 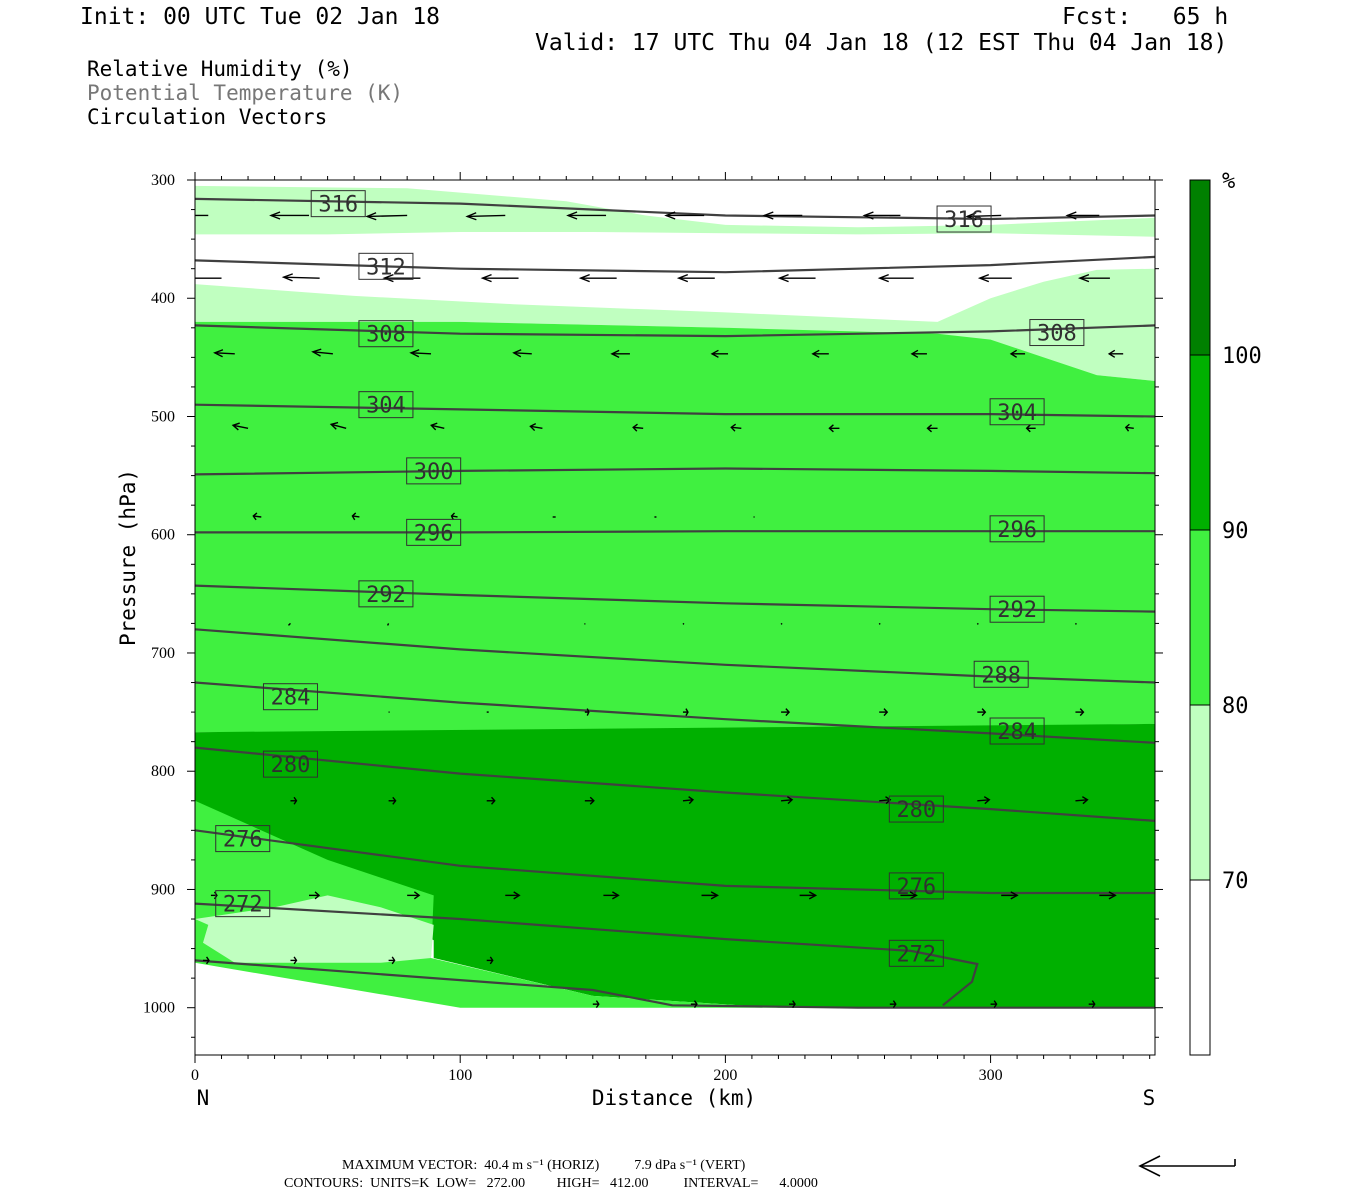 What do you see at coordinates (1149, 1098) in the screenshot?
I see `right-end-label: S` at bounding box center [1149, 1098].